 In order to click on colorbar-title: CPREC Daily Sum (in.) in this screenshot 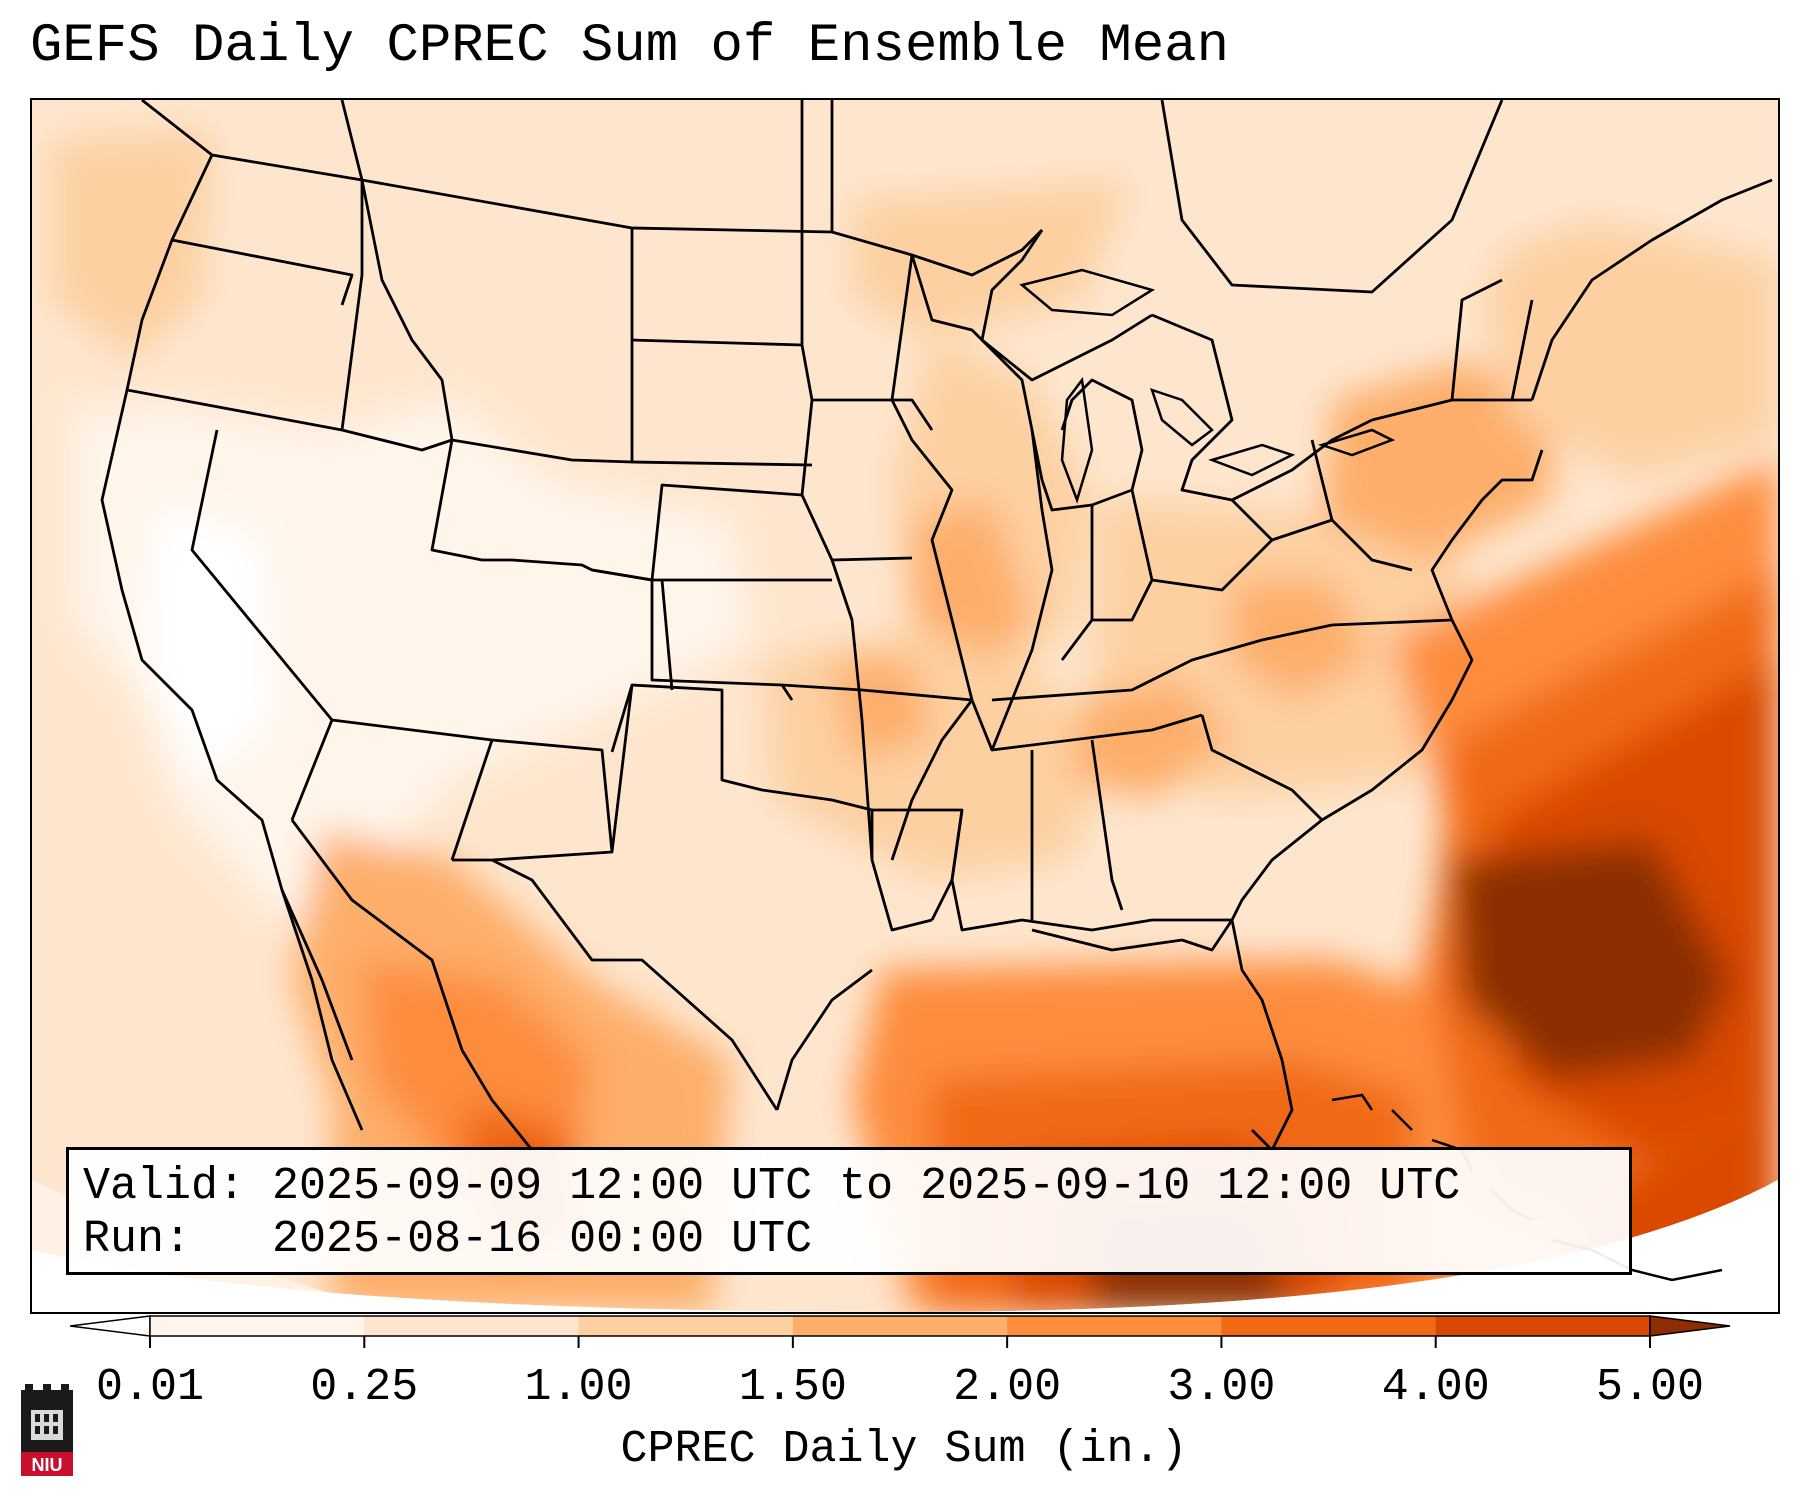, I will do `click(904, 1449)`.